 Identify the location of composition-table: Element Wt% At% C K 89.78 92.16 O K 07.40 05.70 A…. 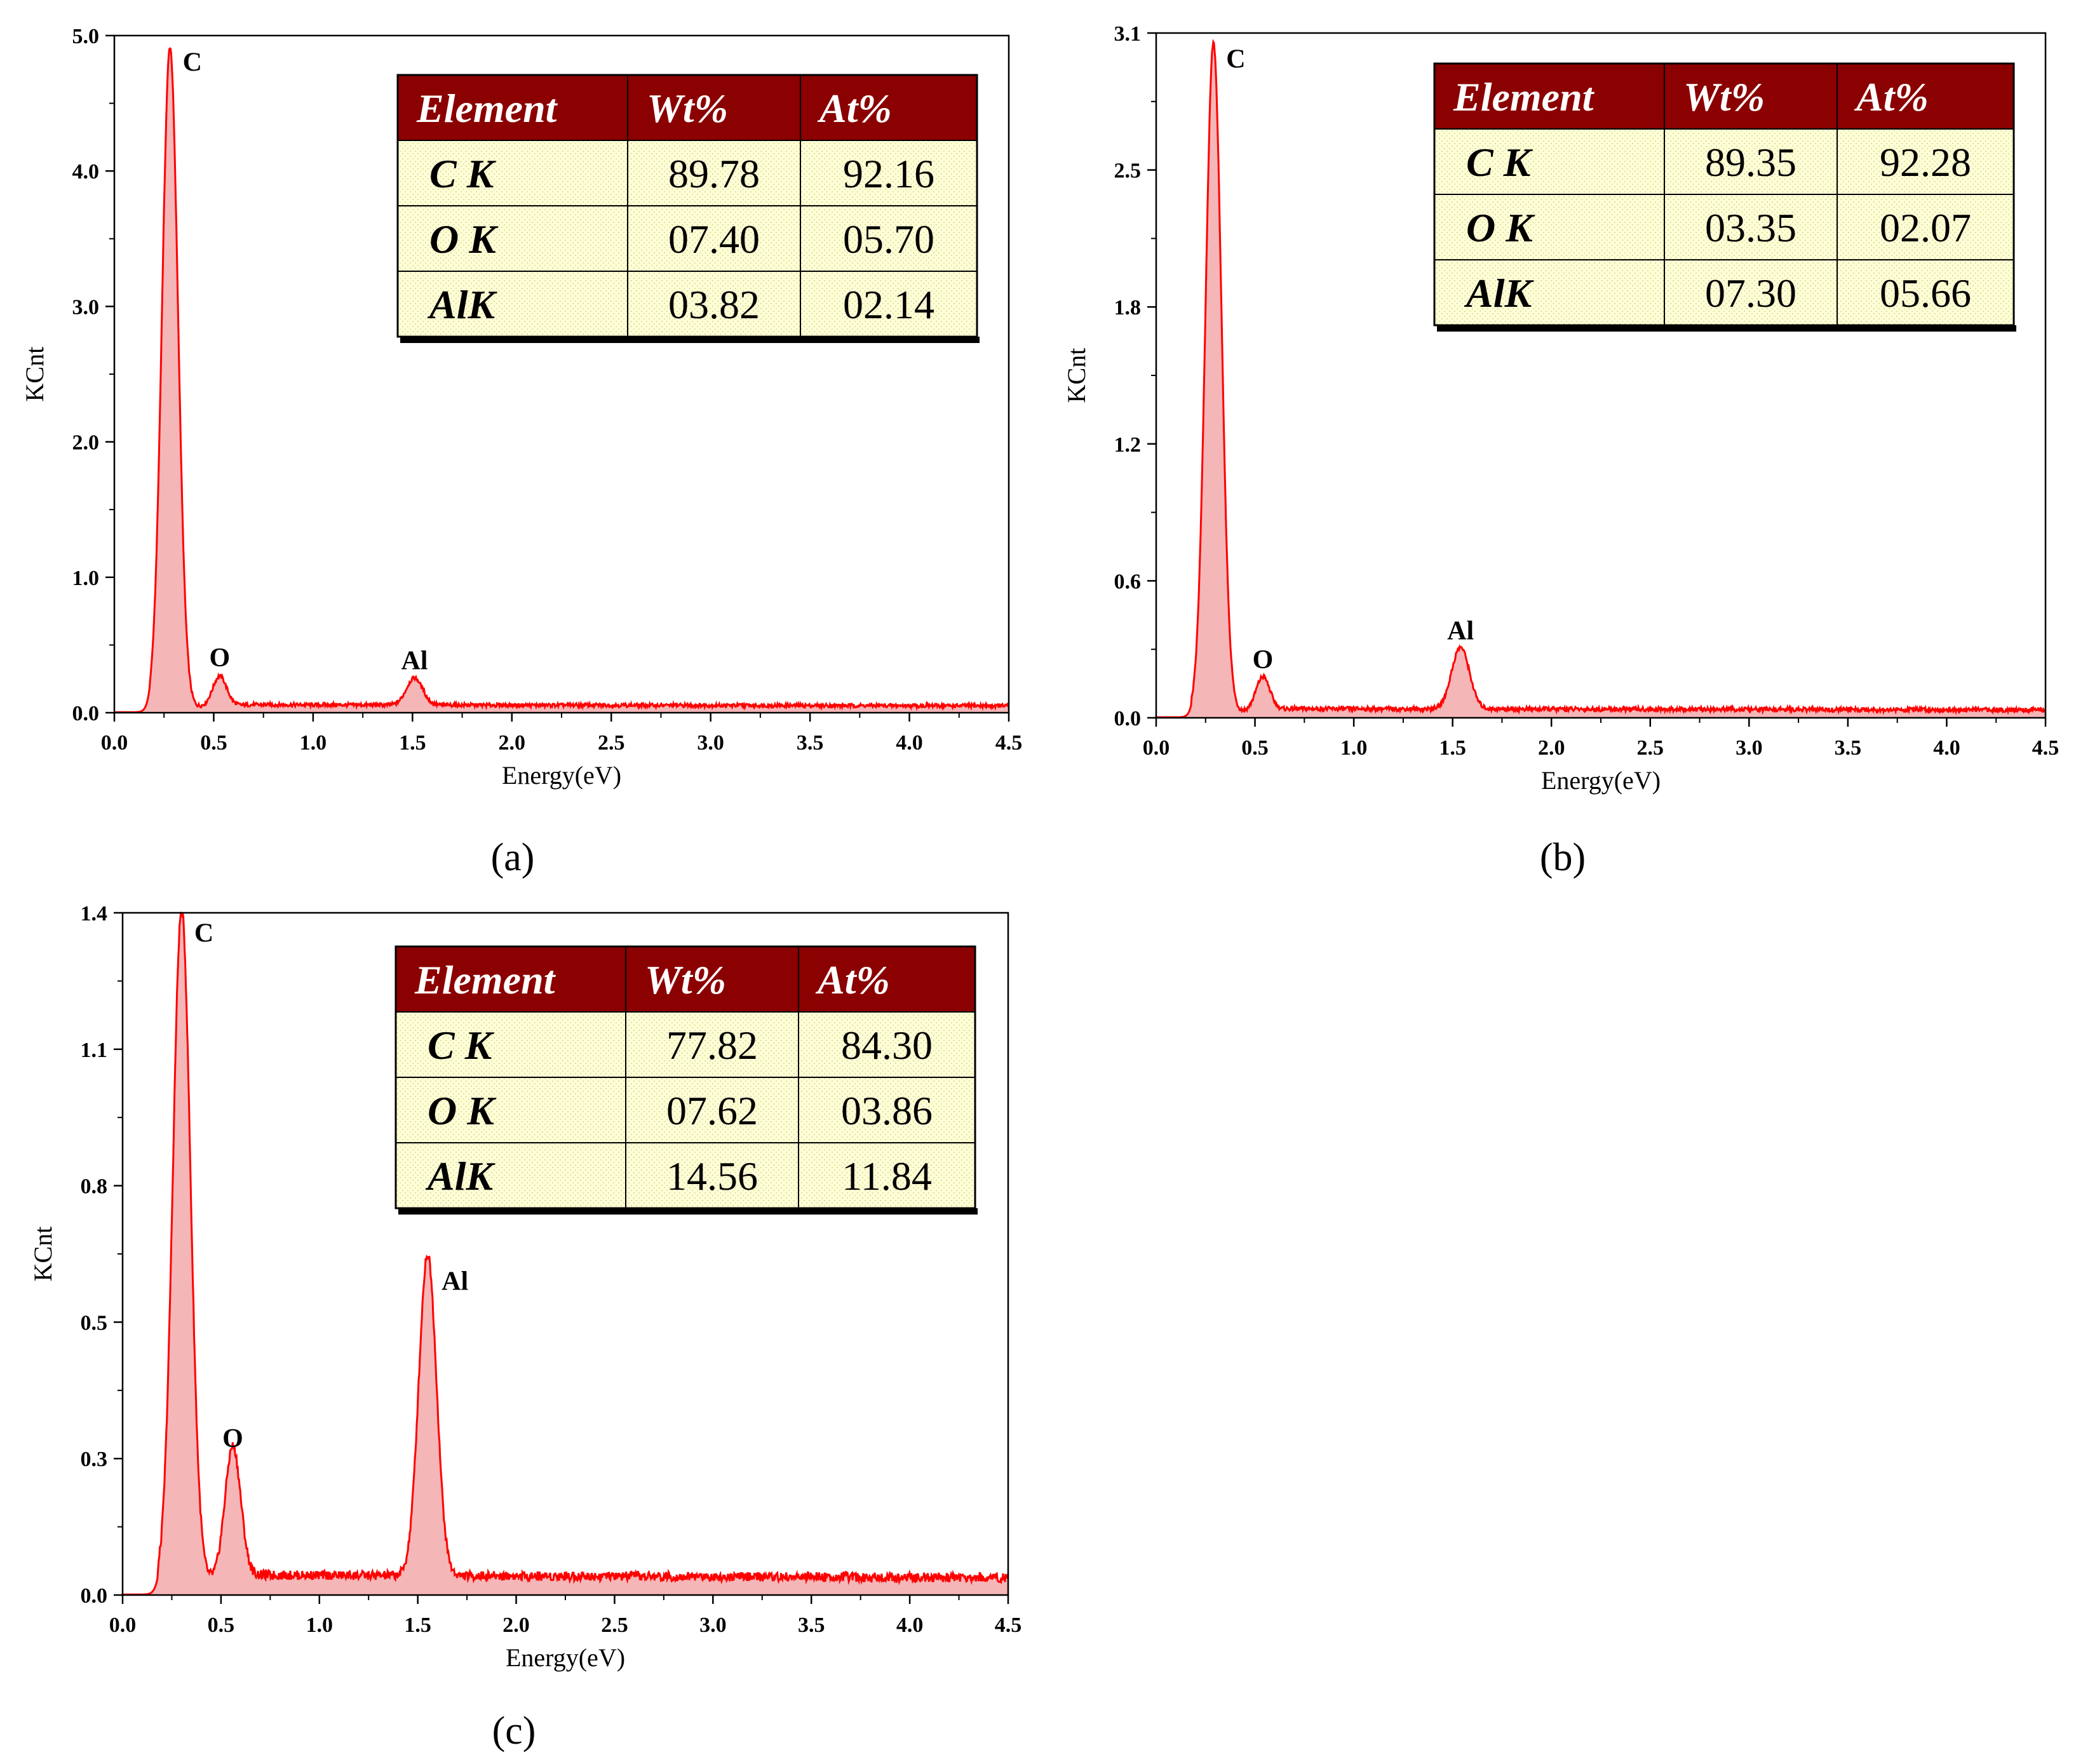
(688, 208).